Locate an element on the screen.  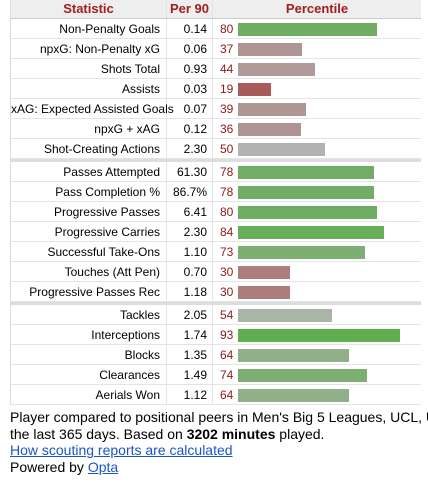
header-cell: Percentile is located at coordinates (317, 8).